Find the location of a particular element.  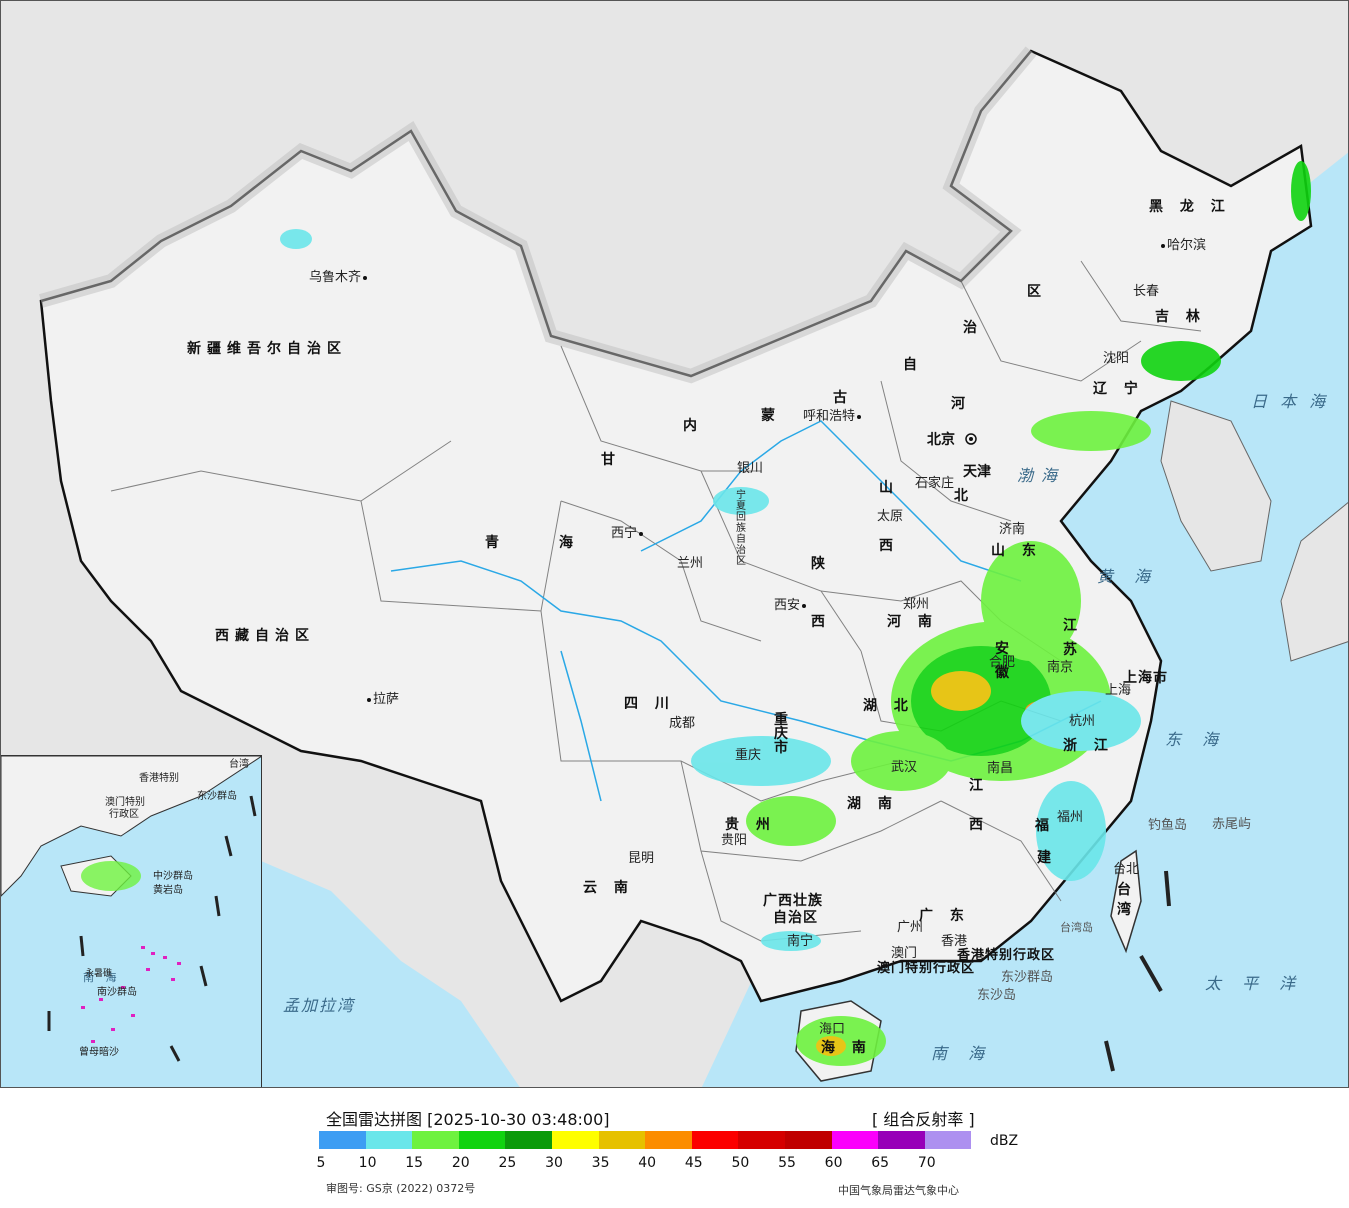

japan-islands is located at coordinates (1314, 581).